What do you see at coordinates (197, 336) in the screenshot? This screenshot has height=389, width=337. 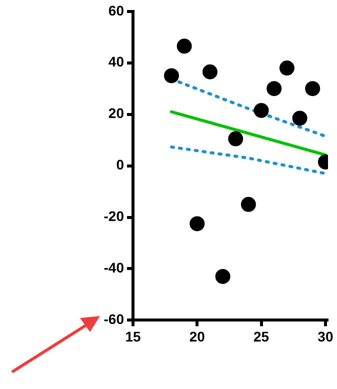 I see `x-tick-label: 20` at bounding box center [197, 336].